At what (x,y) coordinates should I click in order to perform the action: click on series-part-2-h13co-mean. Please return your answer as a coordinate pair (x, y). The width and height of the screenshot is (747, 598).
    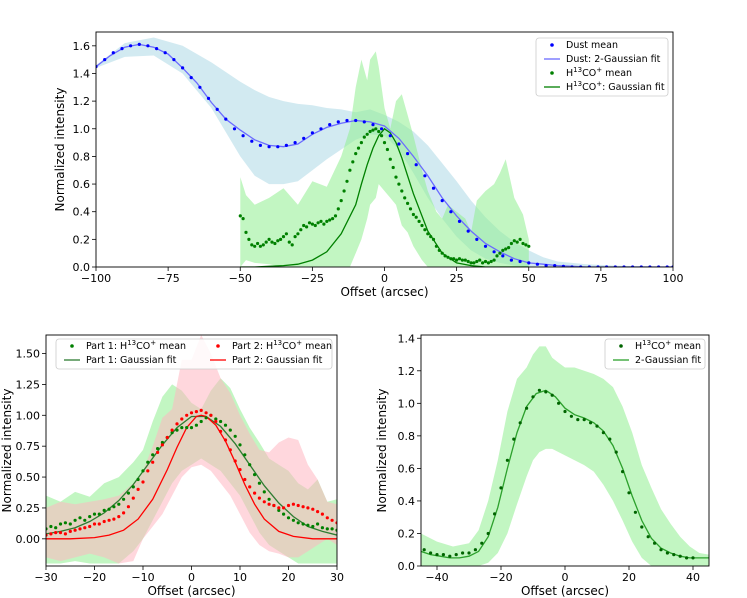
    Looking at the image, I should click on (191, 472).